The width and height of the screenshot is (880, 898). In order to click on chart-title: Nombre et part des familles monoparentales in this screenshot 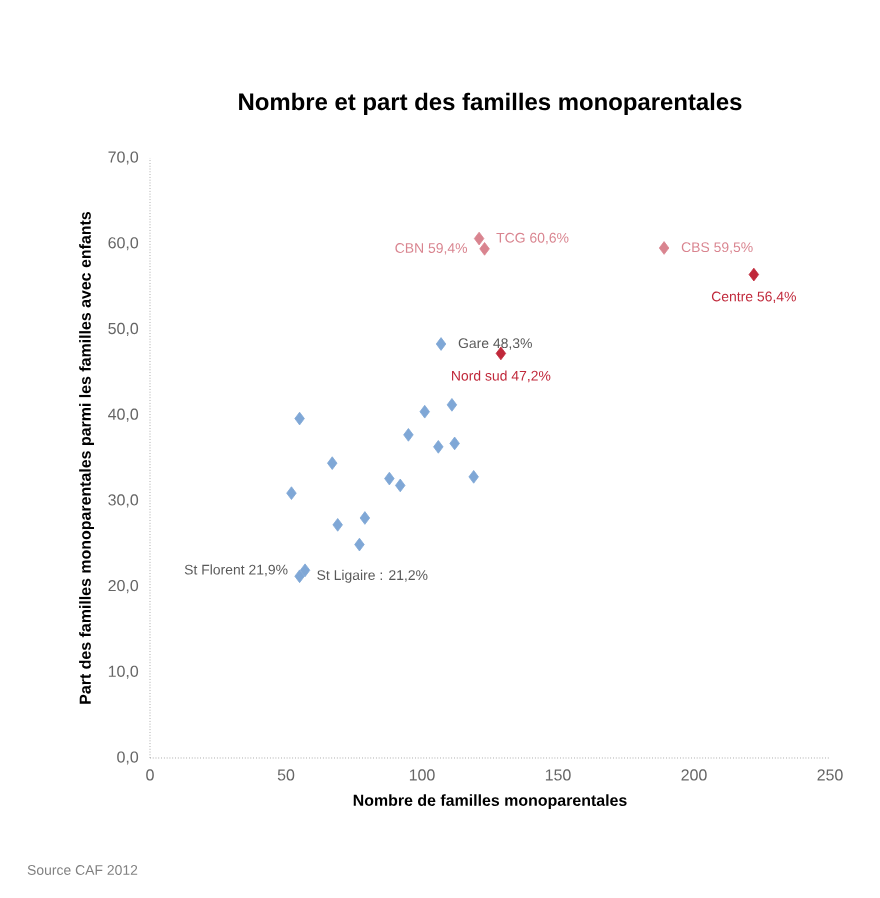, I will do `click(490, 104)`.